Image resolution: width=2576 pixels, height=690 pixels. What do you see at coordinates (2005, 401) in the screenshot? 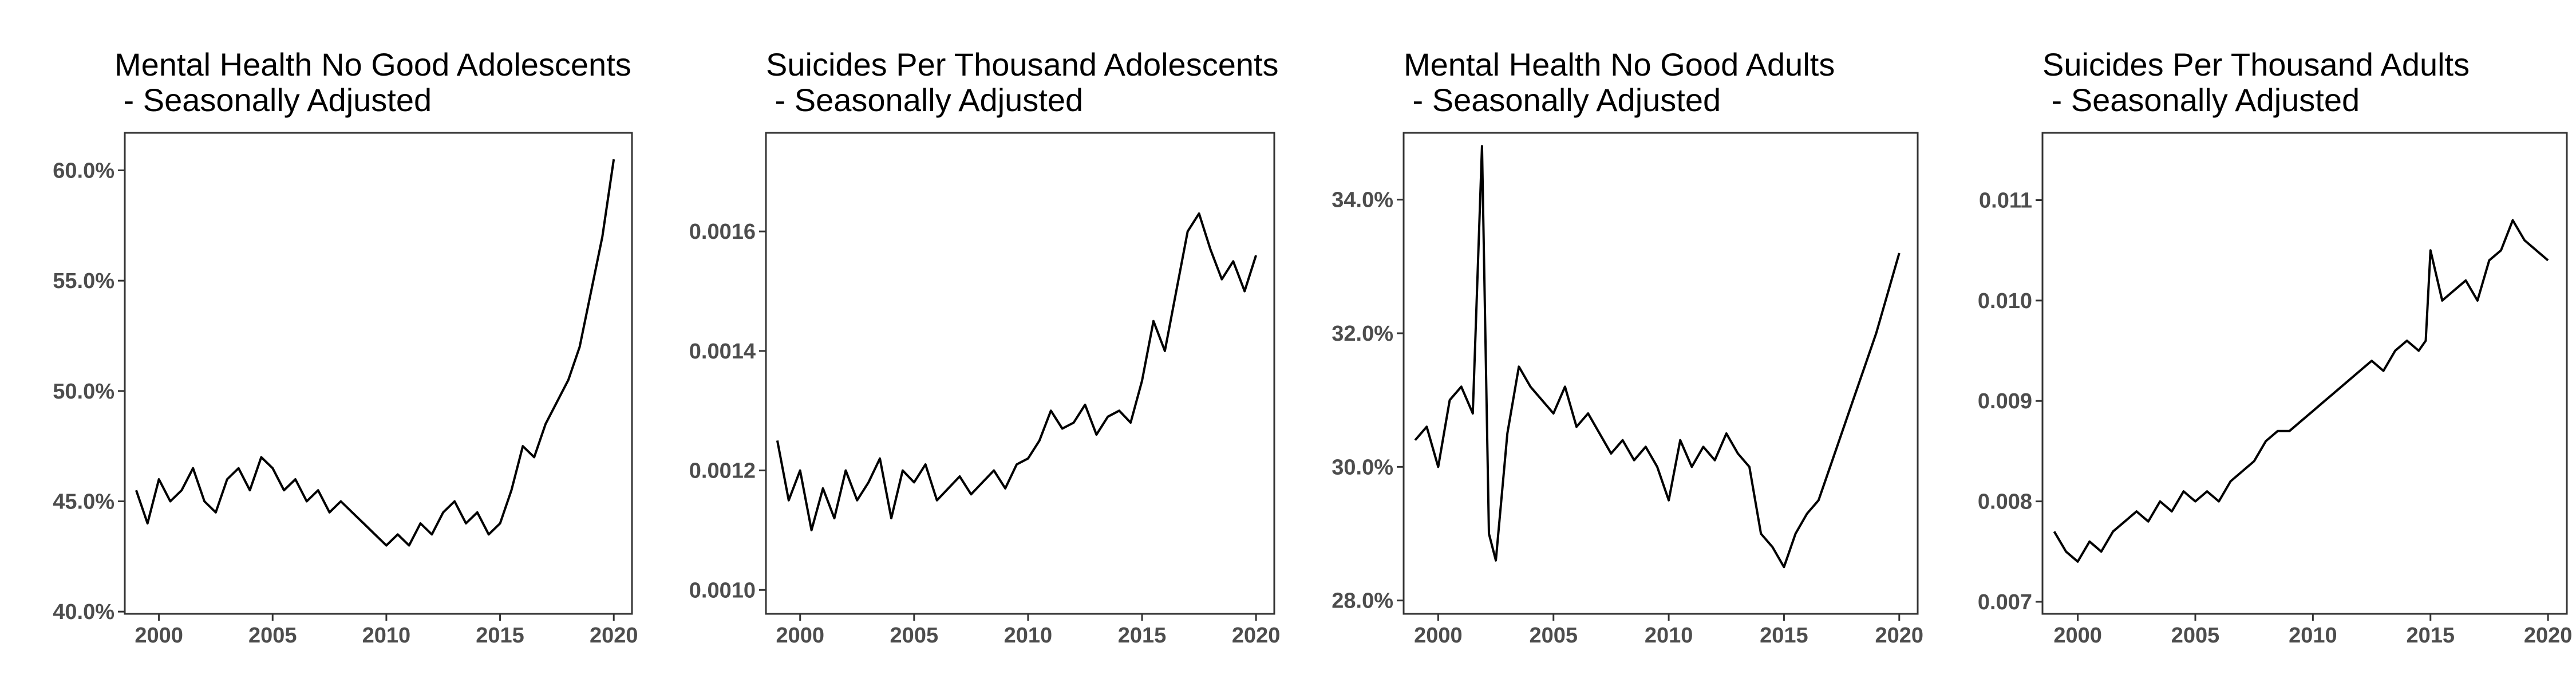
I see `y-tick-label: 0.009` at bounding box center [2005, 401].